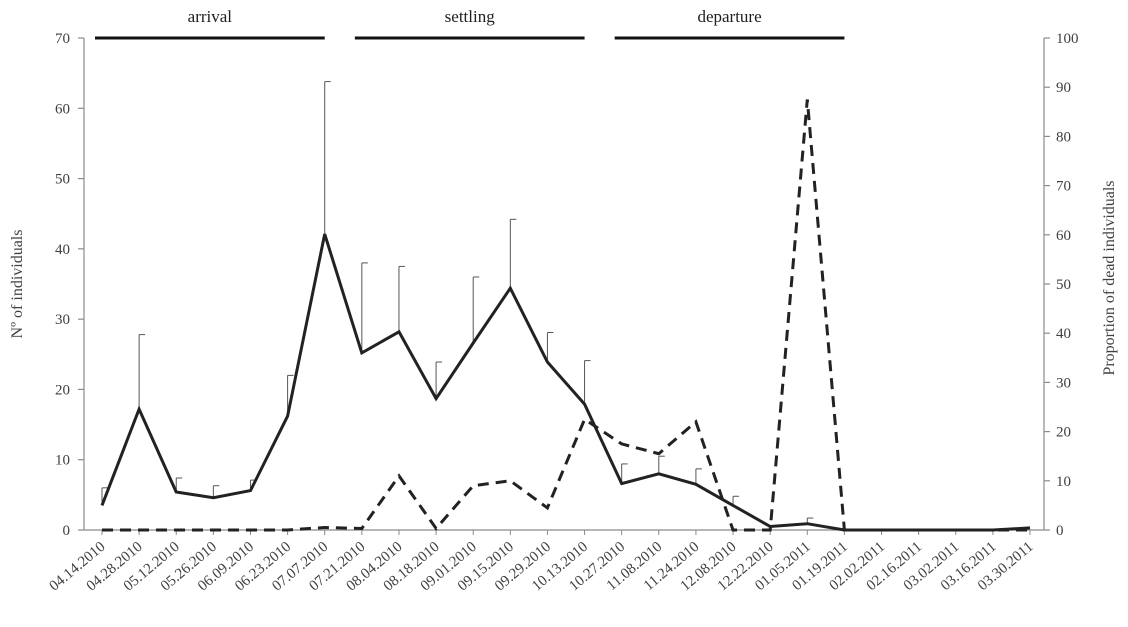  Describe the element at coordinates (210, 16) in the screenshot. I see `phase-label: arrival` at that location.